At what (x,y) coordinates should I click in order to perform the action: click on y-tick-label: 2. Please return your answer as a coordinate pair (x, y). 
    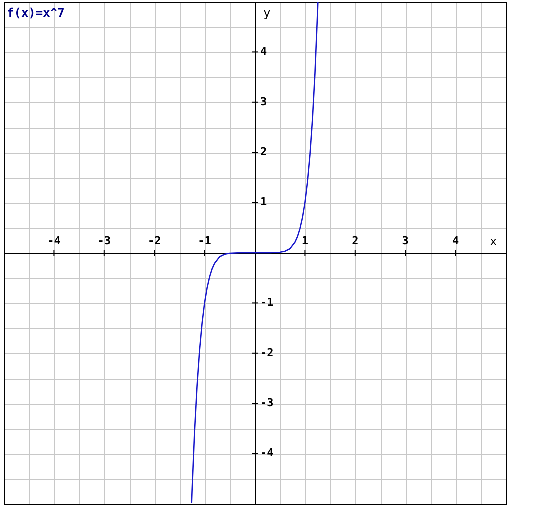
    Looking at the image, I should click on (264, 151).